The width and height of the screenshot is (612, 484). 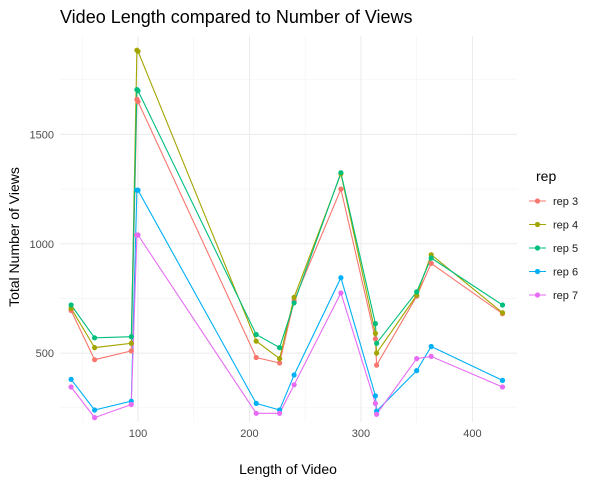 I want to click on x-tick-label: 100, so click(x=138, y=434).